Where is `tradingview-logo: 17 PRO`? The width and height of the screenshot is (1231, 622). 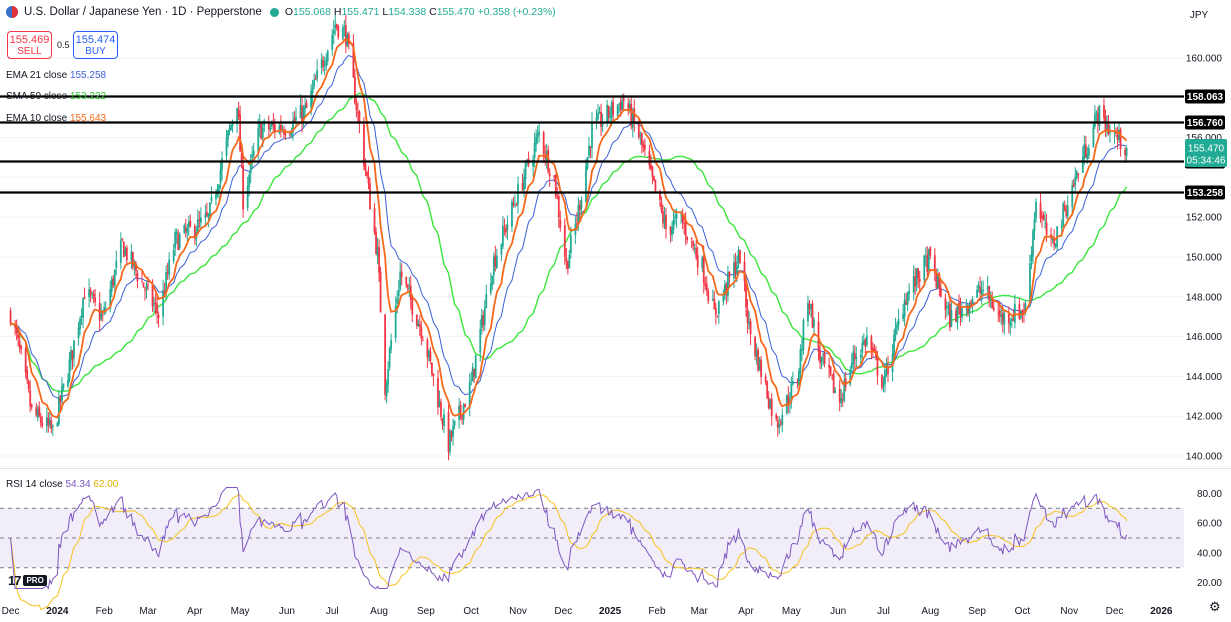 tradingview-logo: 17 PRO is located at coordinates (27, 580).